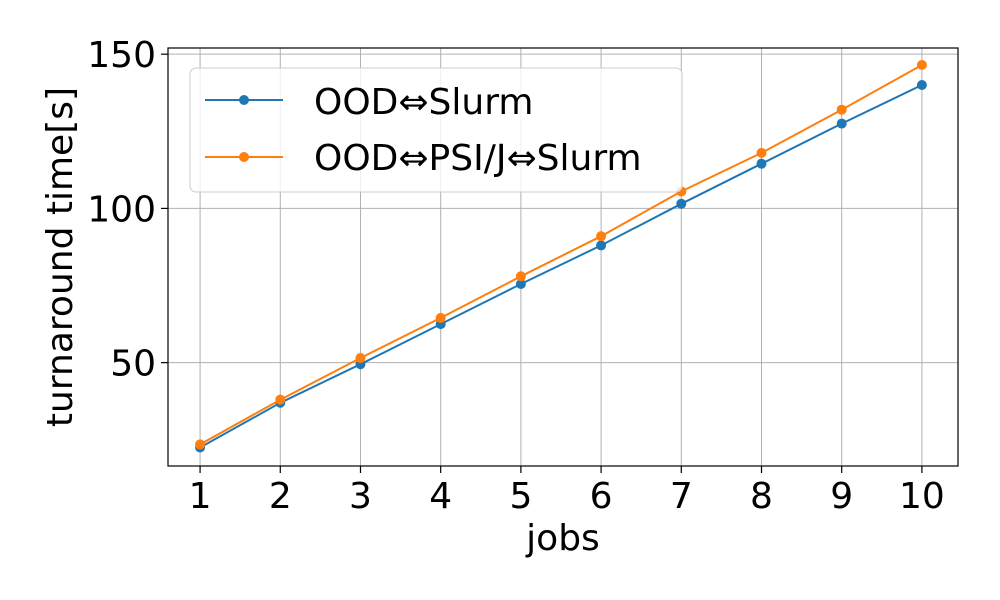 The width and height of the screenshot is (1000, 600). Describe the element at coordinates (761, 496) in the screenshot. I see `x-tick-label: 8` at that location.